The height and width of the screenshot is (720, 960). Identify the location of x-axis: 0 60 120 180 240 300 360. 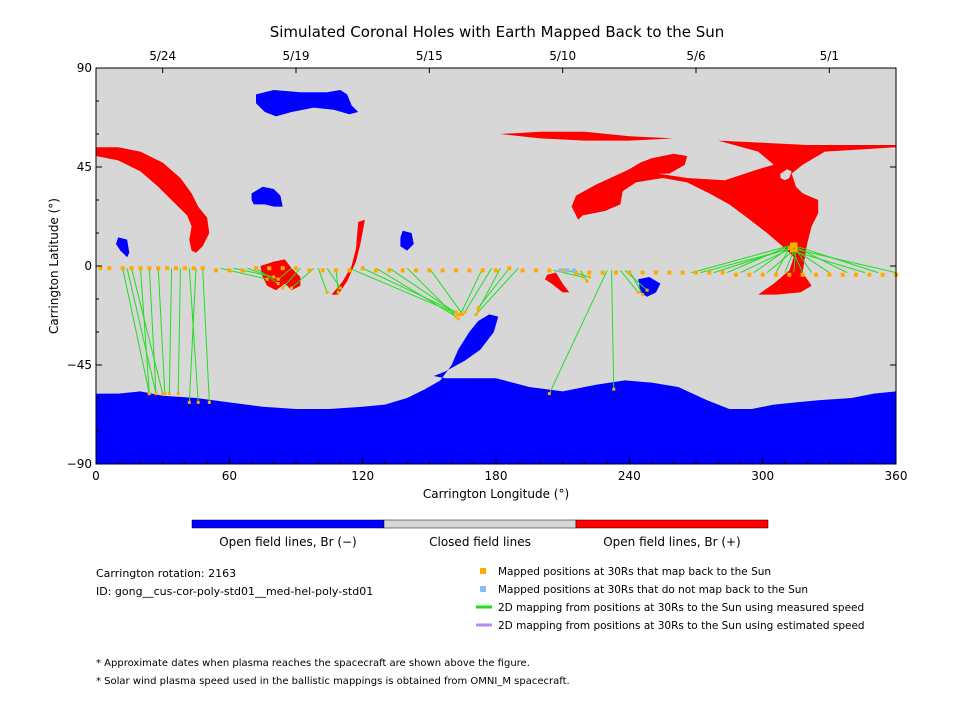
(499, 470).